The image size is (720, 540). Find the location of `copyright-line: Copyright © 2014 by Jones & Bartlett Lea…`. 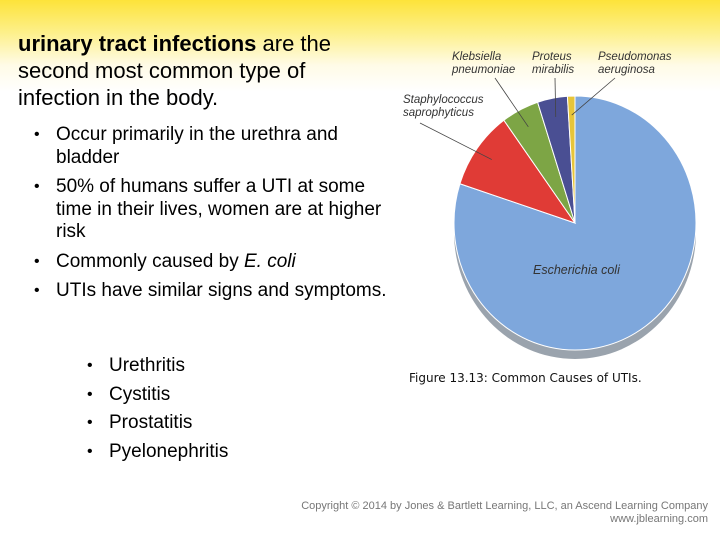

copyright-line: Copyright © 2014 by Jones & Bartlett Lea… is located at coordinates (504, 506).